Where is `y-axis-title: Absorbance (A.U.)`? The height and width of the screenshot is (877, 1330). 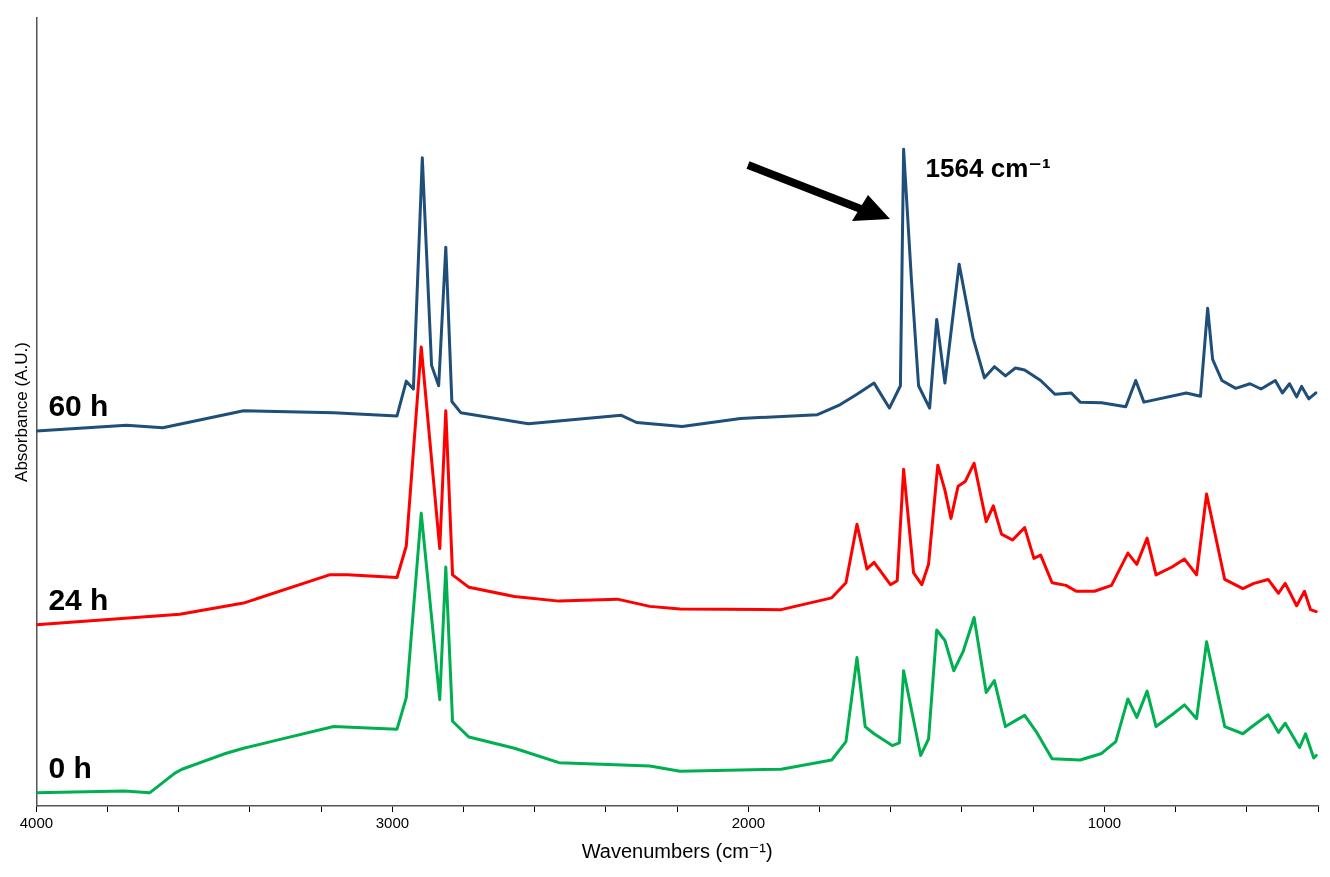
y-axis-title: Absorbance (A.U.) is located at coordinates (21, 412).